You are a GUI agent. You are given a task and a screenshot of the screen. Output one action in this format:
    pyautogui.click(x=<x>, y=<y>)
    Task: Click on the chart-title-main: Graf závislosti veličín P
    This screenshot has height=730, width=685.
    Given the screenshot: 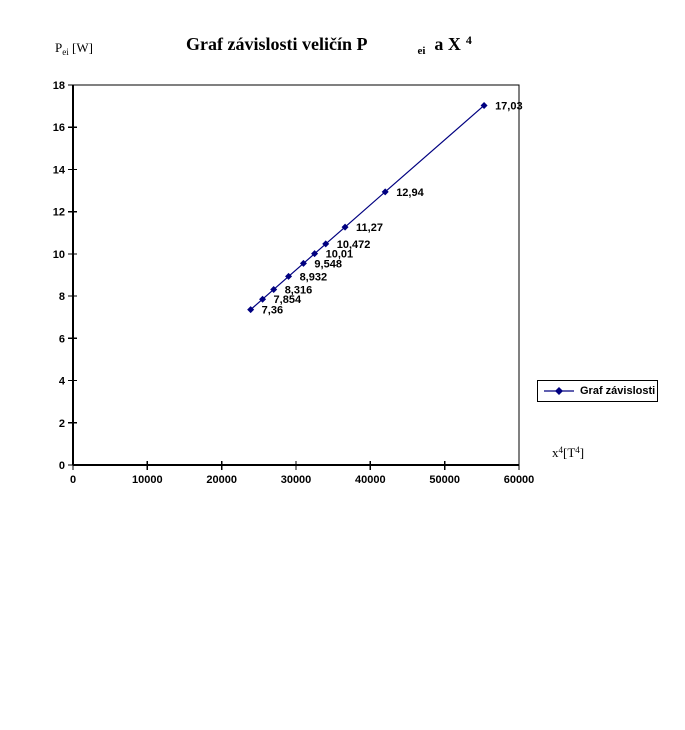 What is the action you would take?
    pyautogui.click(x=277, y=44)
    